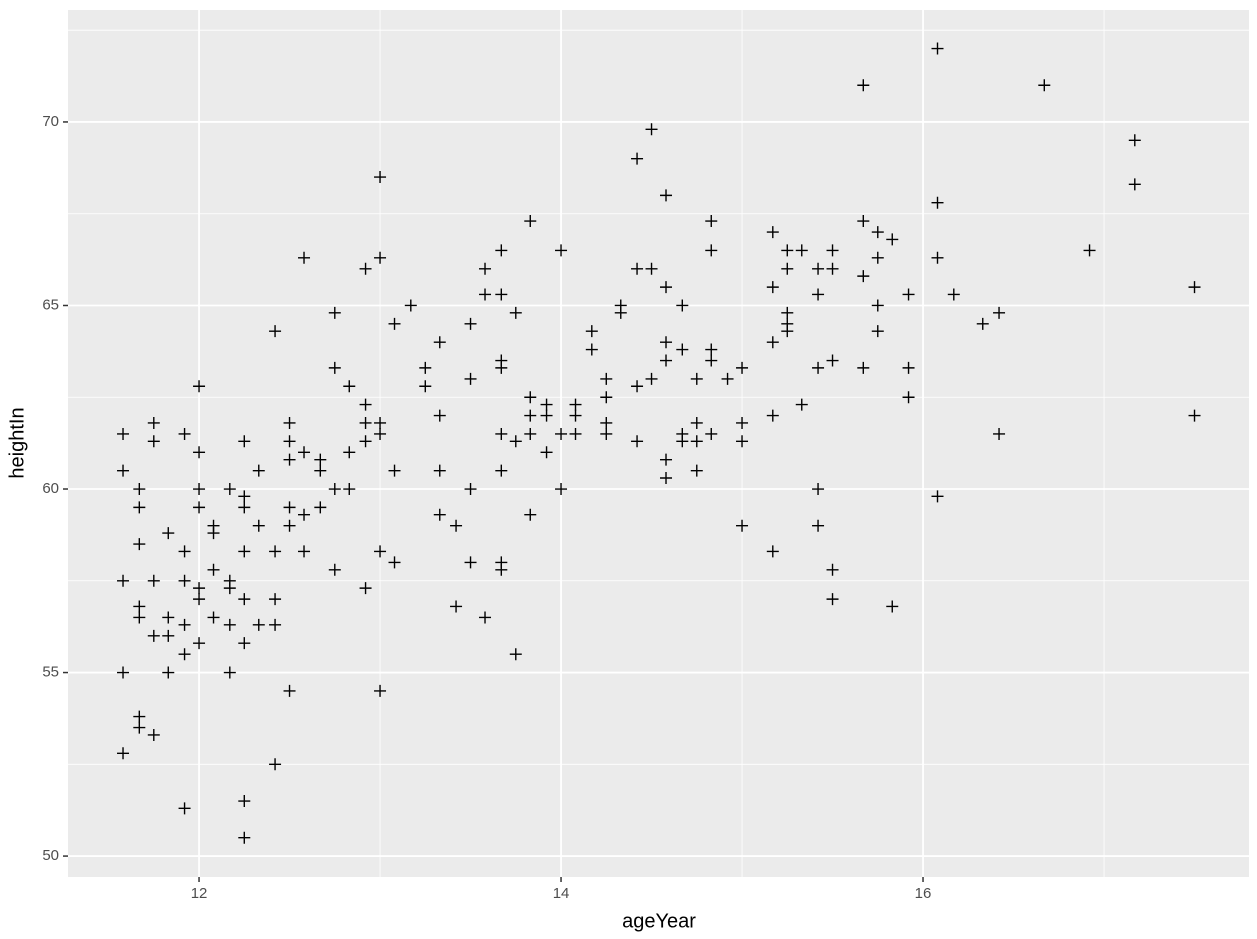  Describe the element at coordinates (561, 893) in the screenshot. I see `x-tick-label: 14` at that location.